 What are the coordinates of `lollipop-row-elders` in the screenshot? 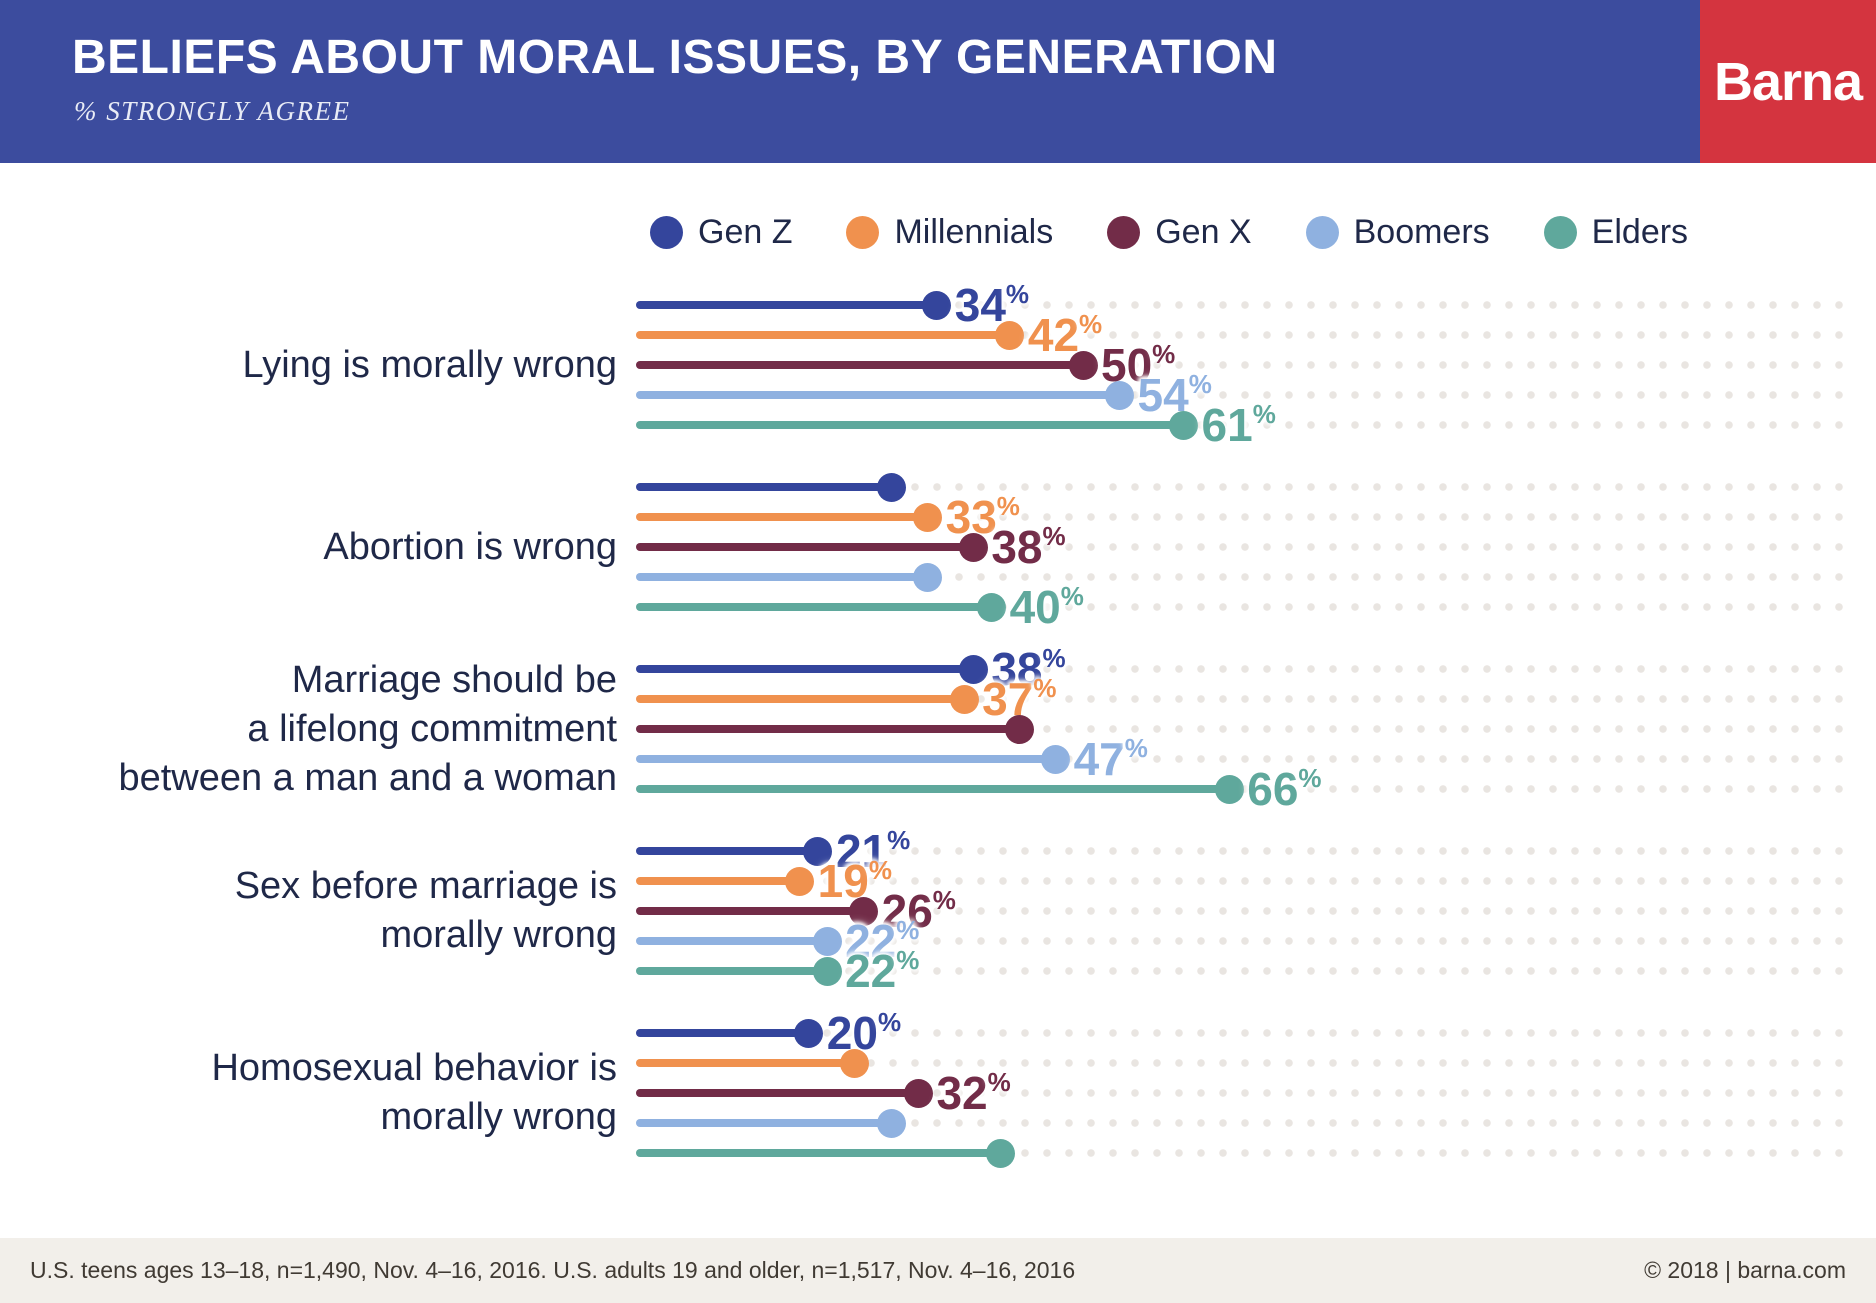 It's located at (1246, 1153).